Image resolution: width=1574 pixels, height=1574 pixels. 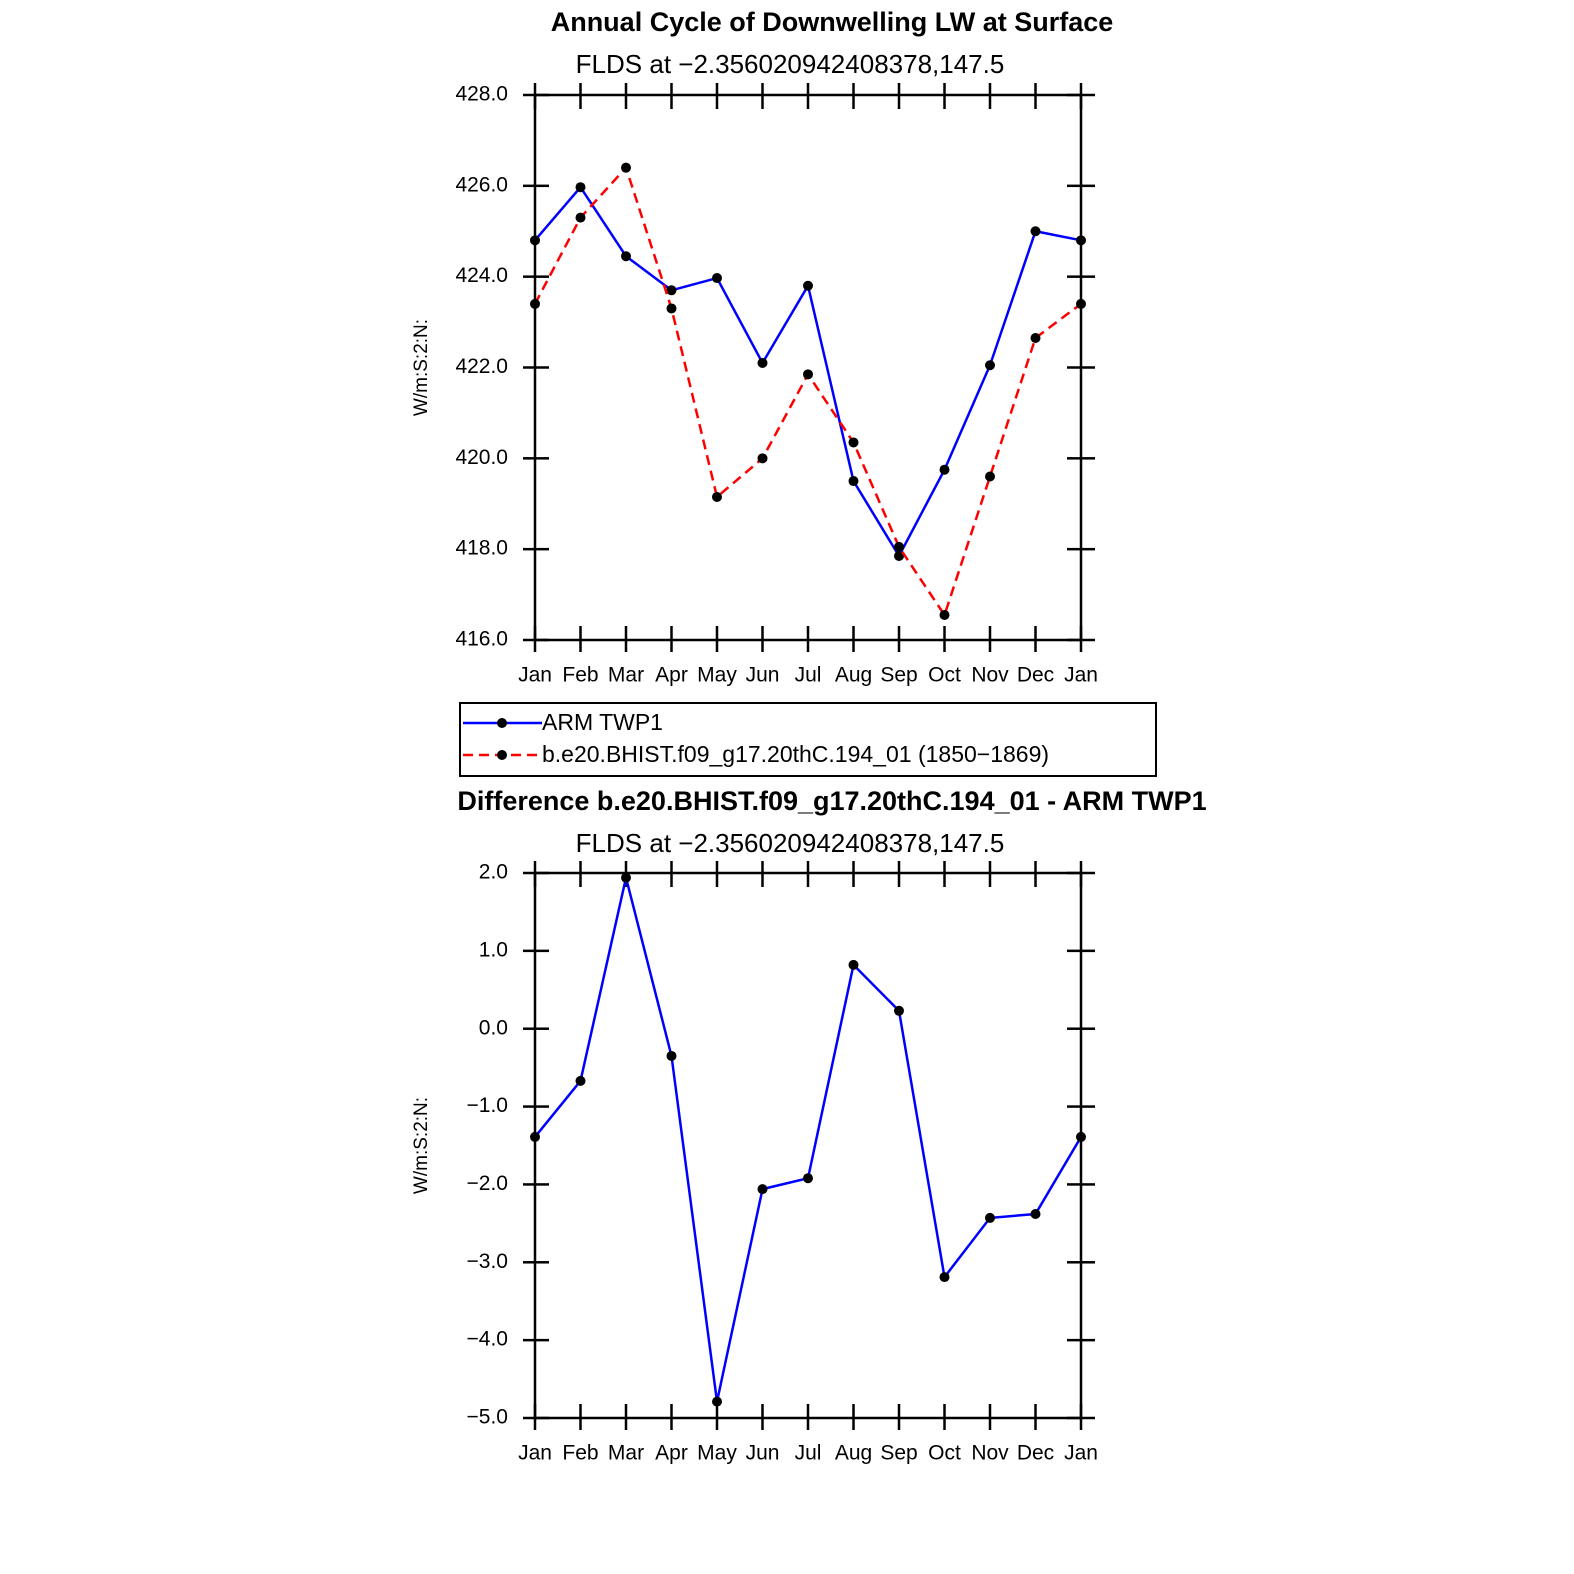 What do you see at coordinates (481, 275) in the screenshot?
I see `y-tick-label: 424.0` at bounding box center [481, 275].